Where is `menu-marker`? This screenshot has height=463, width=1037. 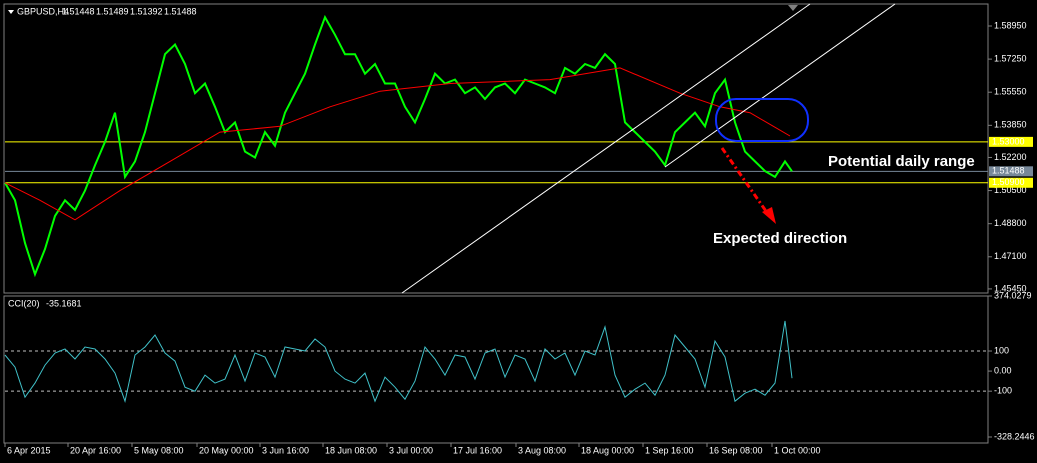 menu-marker is located at coordinates (11, 12).